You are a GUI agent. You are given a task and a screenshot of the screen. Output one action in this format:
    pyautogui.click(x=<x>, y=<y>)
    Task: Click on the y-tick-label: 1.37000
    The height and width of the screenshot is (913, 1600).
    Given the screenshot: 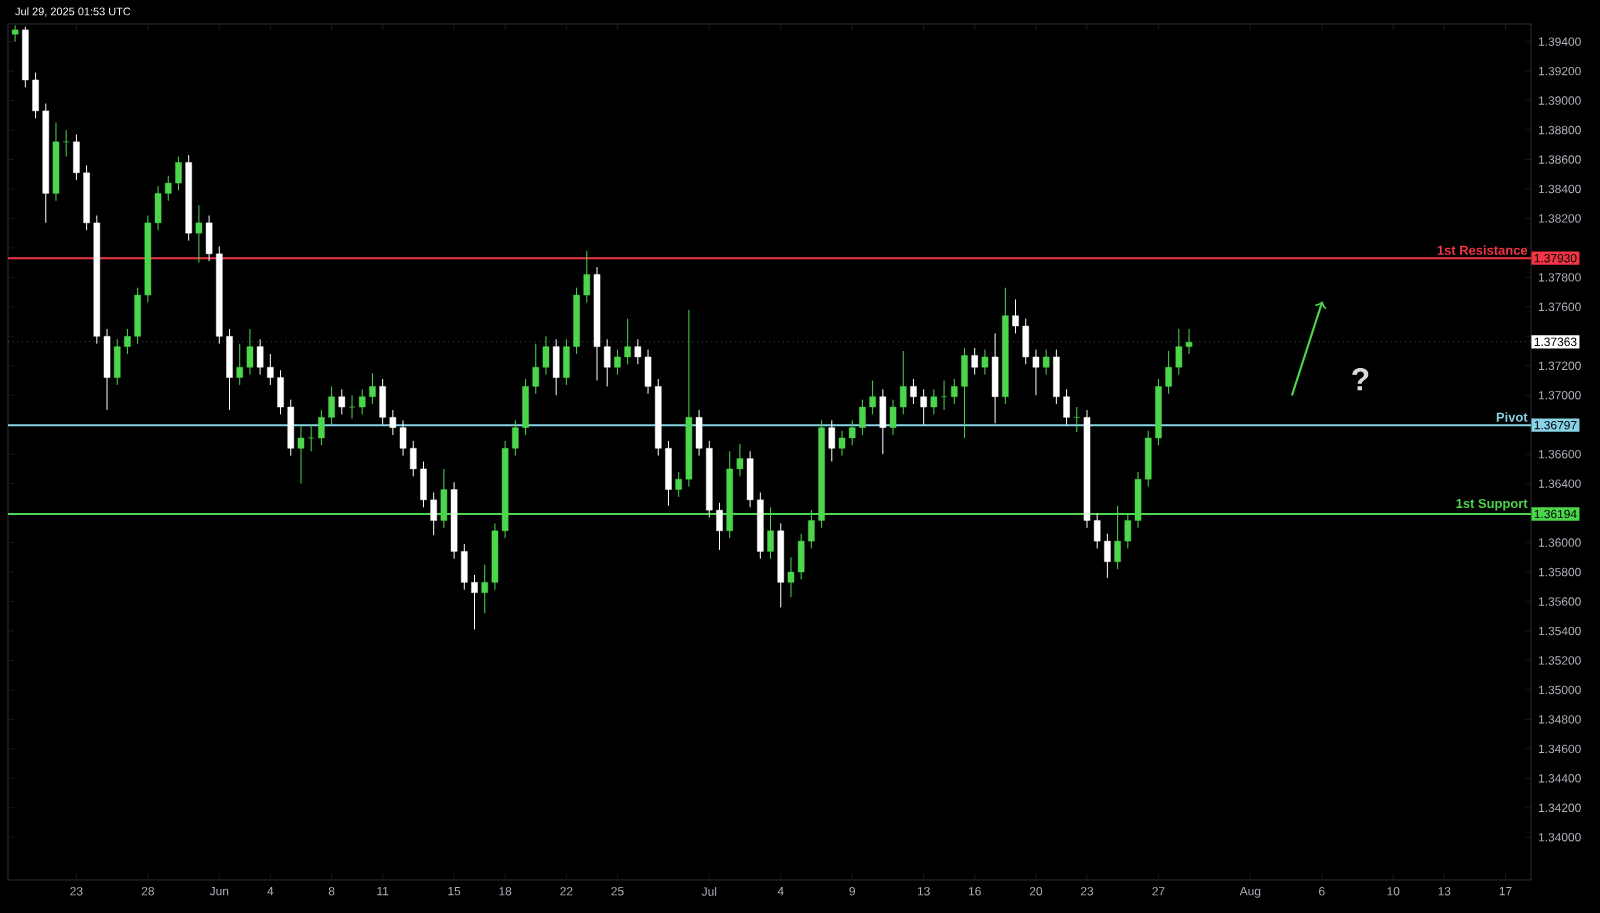 What is the action you would take?
    pyautogui.click(x=1559, y=395)
    